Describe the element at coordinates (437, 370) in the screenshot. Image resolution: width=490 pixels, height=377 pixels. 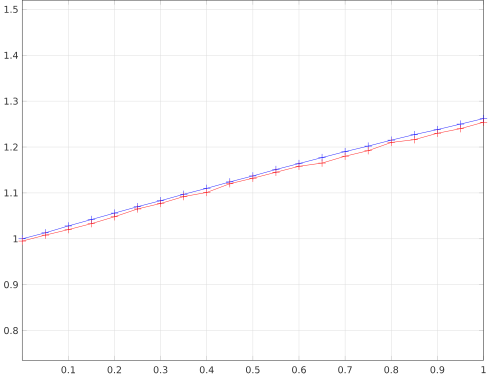
I see `x-tick-label: 0.9` at that location.